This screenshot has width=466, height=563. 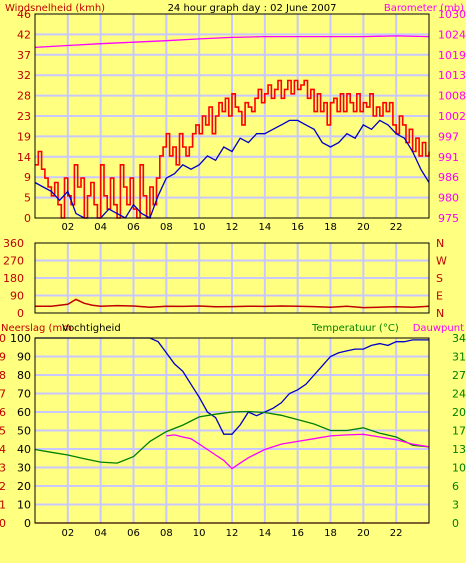 I want to click on direction-y-tick: 360, so click(x=13, y=243).